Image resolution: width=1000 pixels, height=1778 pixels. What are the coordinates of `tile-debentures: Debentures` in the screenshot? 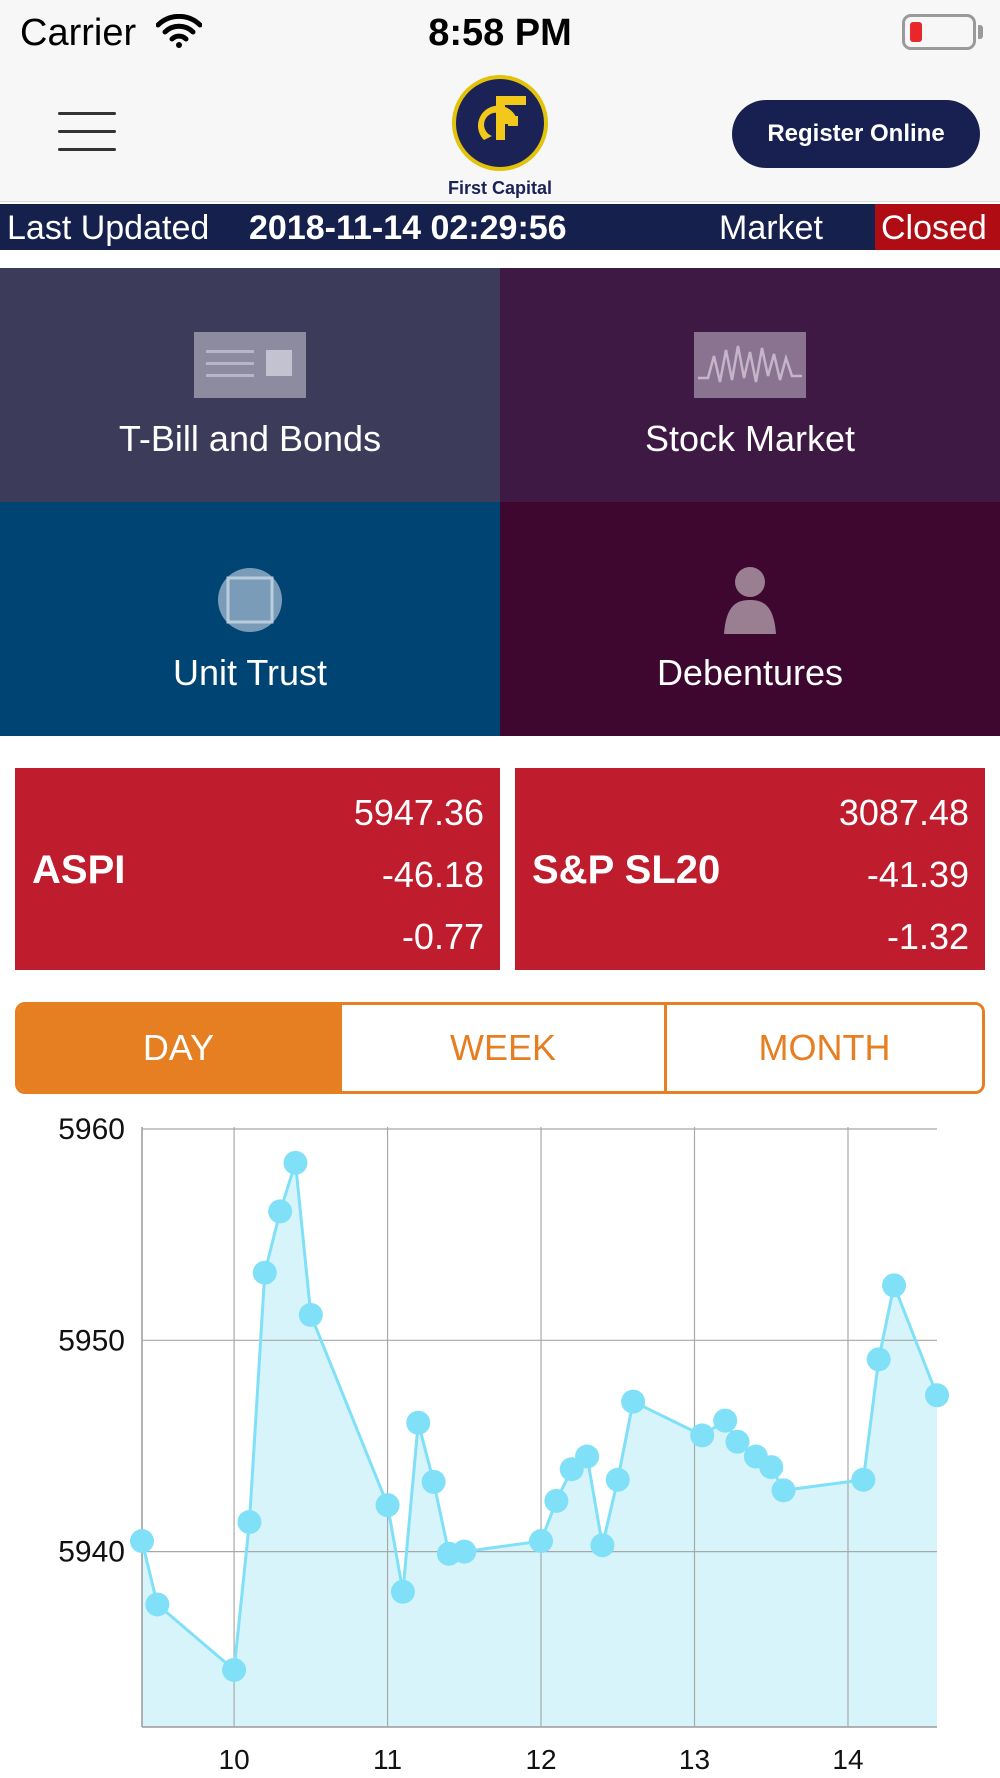 It's located at (750, 619).